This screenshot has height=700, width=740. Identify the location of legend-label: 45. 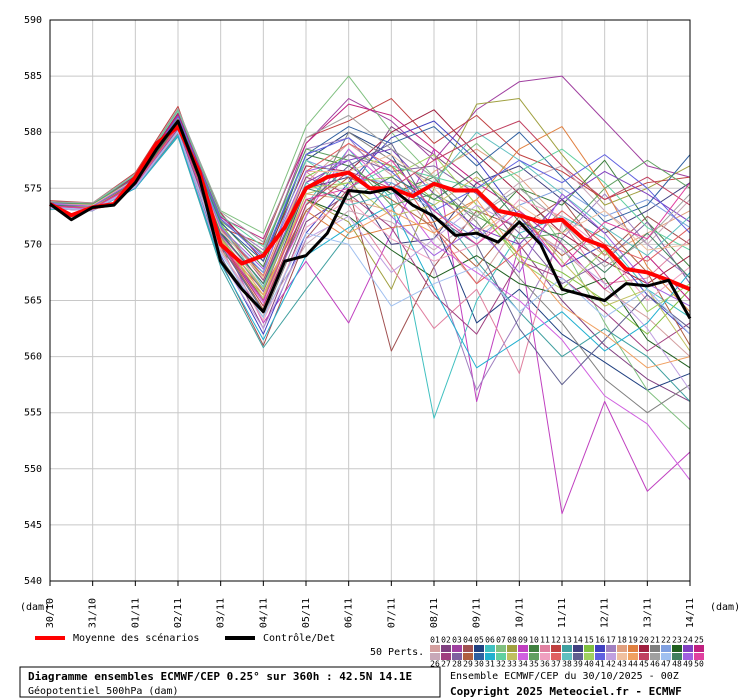
(644, 664).